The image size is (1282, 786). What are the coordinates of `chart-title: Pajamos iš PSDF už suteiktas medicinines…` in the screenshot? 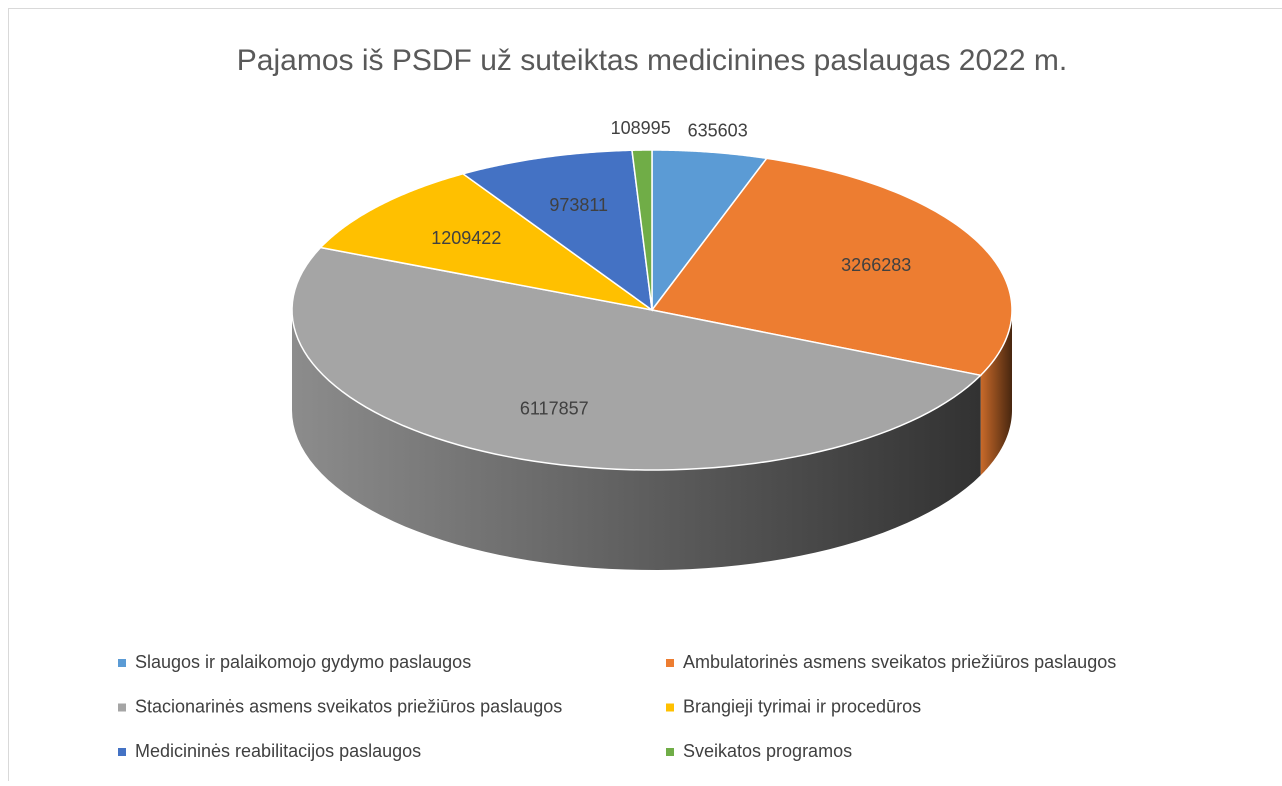 It's located at (652, 60).